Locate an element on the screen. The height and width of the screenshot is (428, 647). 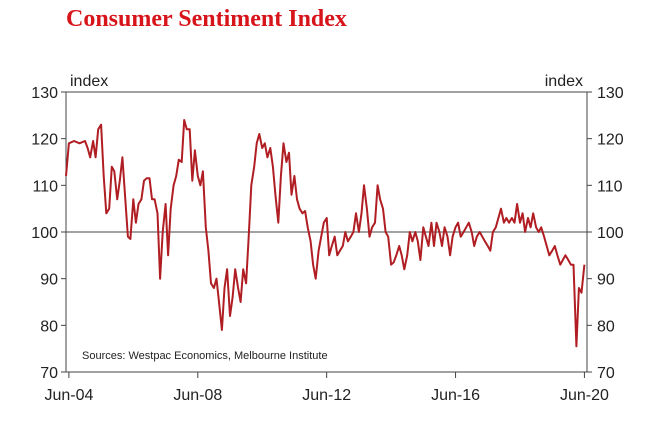
y-tick-label-left: 70 is located at coordinates (49, 373).